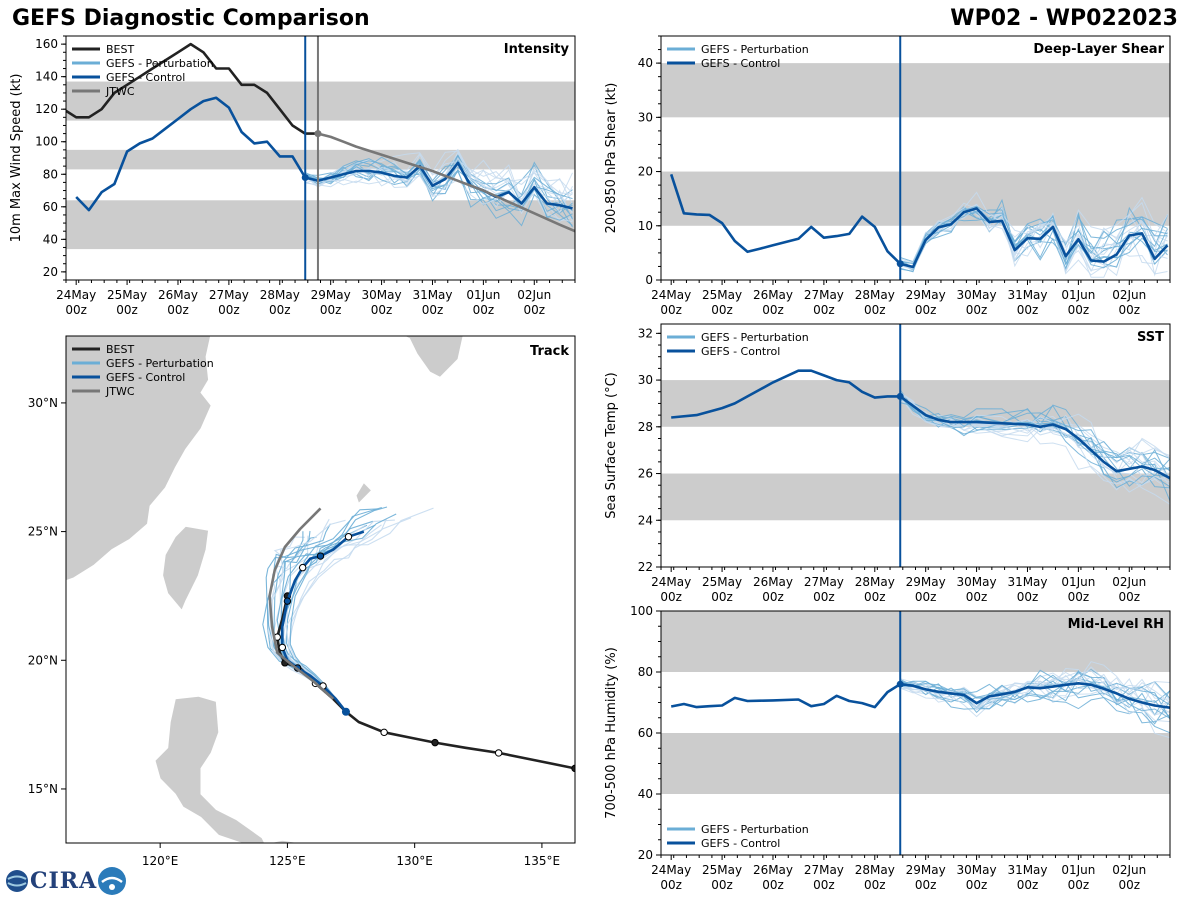 The width and height of the screenshot is (1200, 900). What do you see at coordinates (537, 49) in the screenshot?
I see `panel-title: Intensity` at bounding box center [537, 49].